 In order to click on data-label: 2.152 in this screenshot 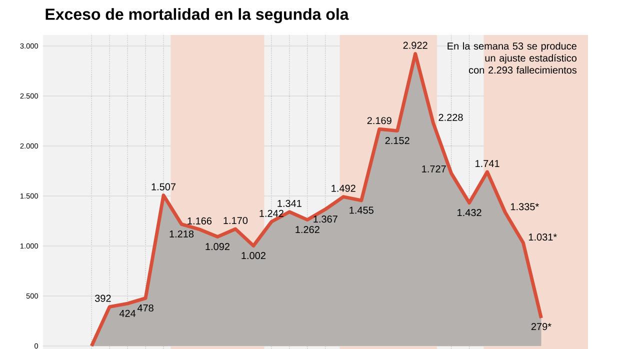, I will do `click(397, 140)`.